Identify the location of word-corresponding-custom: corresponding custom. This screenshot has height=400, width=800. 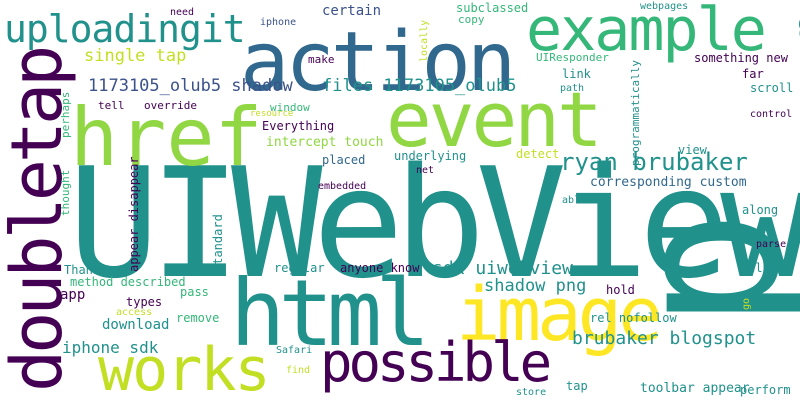
(668, 182).